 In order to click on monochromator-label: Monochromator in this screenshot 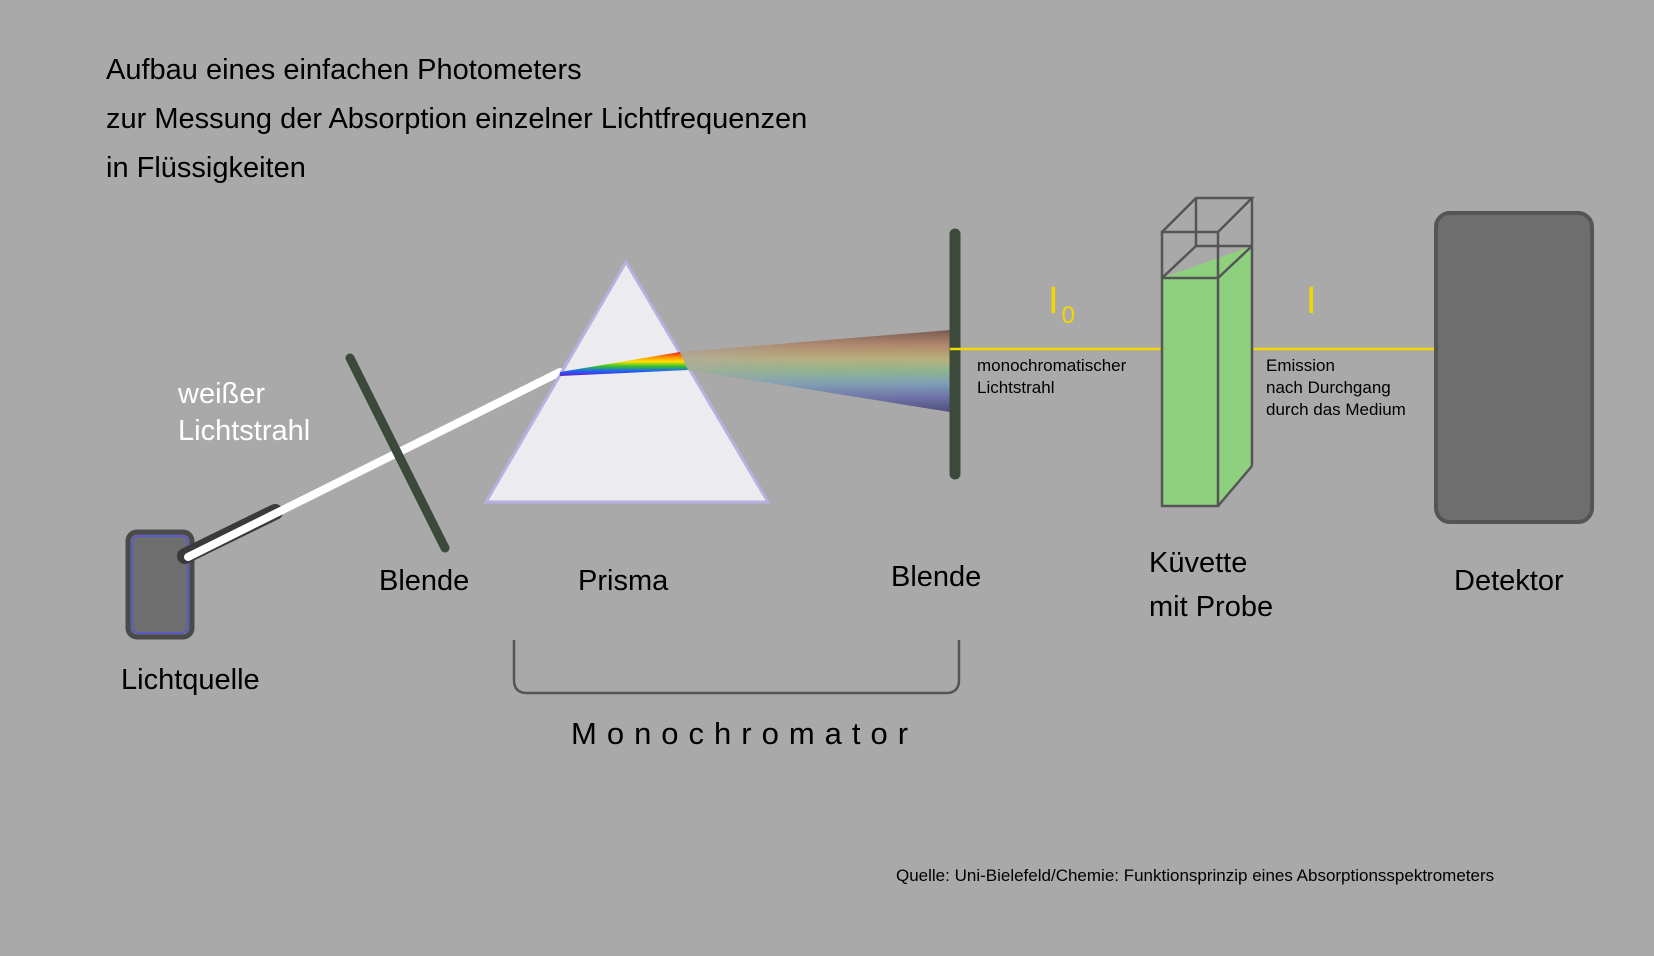, I will do `click(745, 733)`.